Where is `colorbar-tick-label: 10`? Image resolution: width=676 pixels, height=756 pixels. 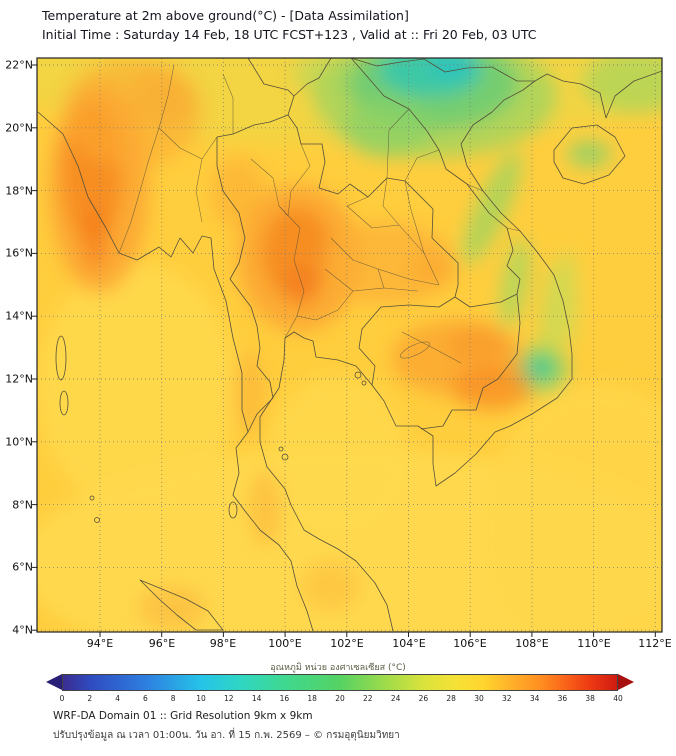 colorbar-tick-label: 10 is located at coordinates (201, 698).